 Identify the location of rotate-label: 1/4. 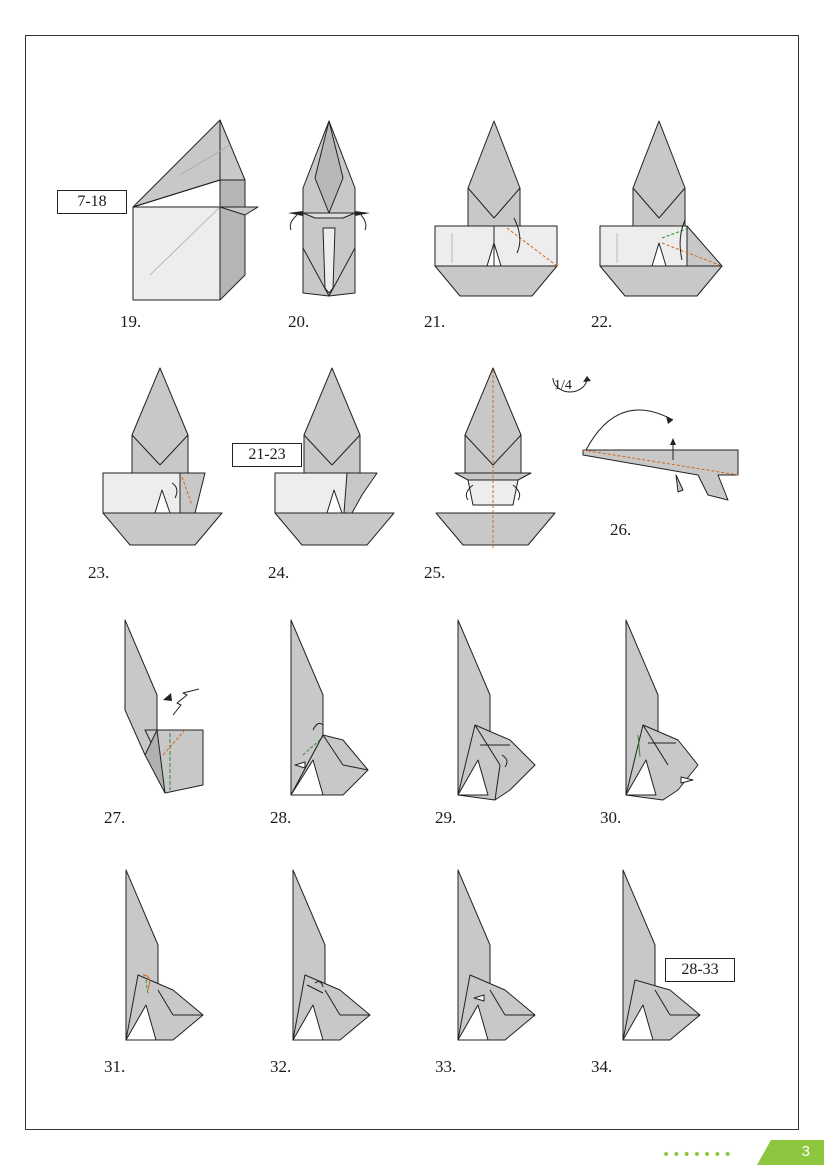
(563, 385).